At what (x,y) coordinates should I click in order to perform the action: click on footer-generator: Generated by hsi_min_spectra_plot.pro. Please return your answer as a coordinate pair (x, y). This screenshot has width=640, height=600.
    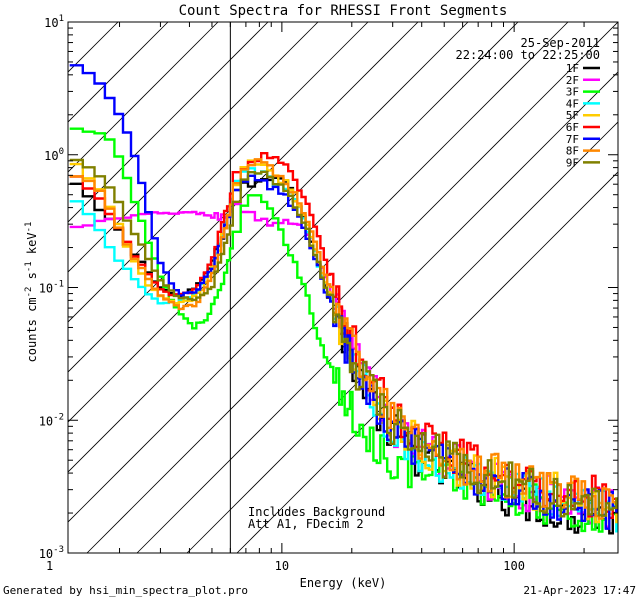
    Looking at the image, I should click on (125, 590).